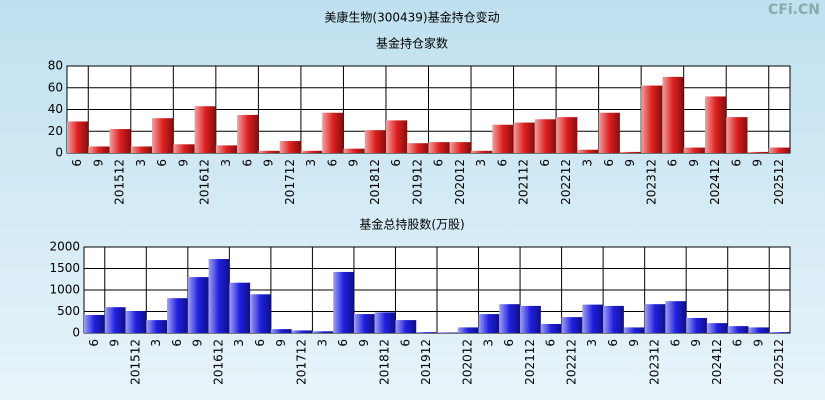  Describe the element at coordinates (64, 290) in the screenshot. I see `y-tick-label: 1000` at that location.